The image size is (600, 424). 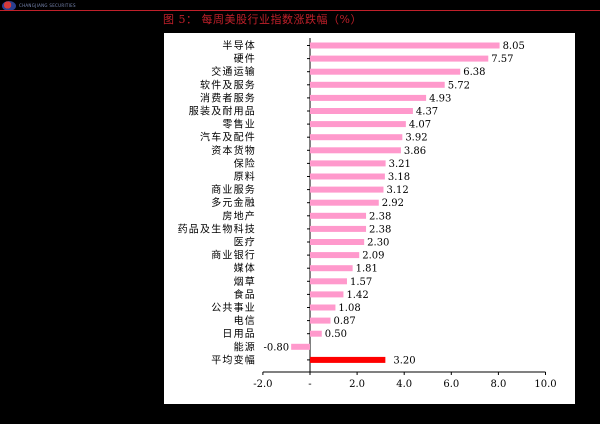 I want to click on data-label: 0.87, so click(x=344, y=321).